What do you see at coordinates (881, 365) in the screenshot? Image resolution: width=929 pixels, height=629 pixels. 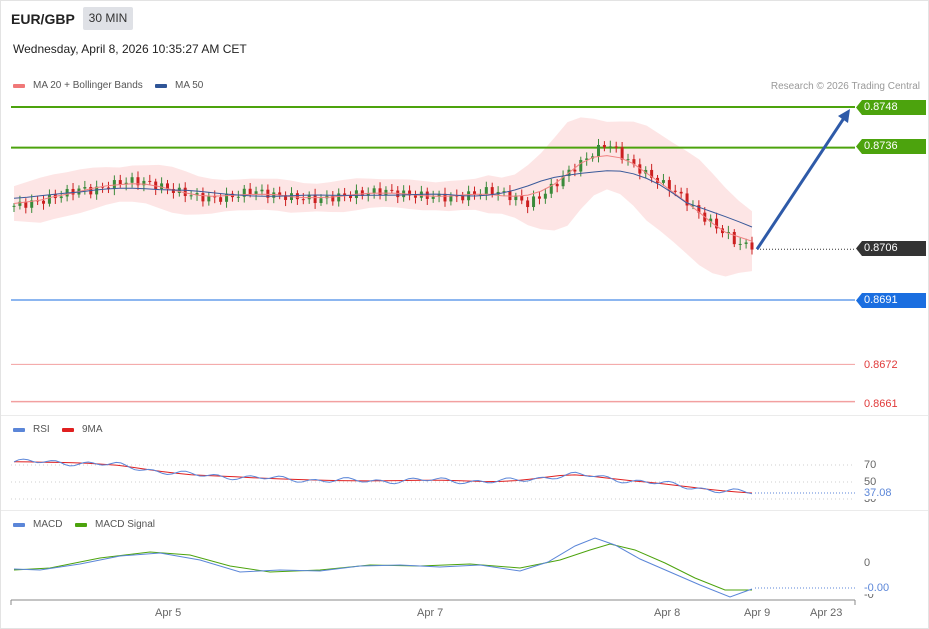 I see `support-2-label: 0.8672` at bounding box center [881, 365].